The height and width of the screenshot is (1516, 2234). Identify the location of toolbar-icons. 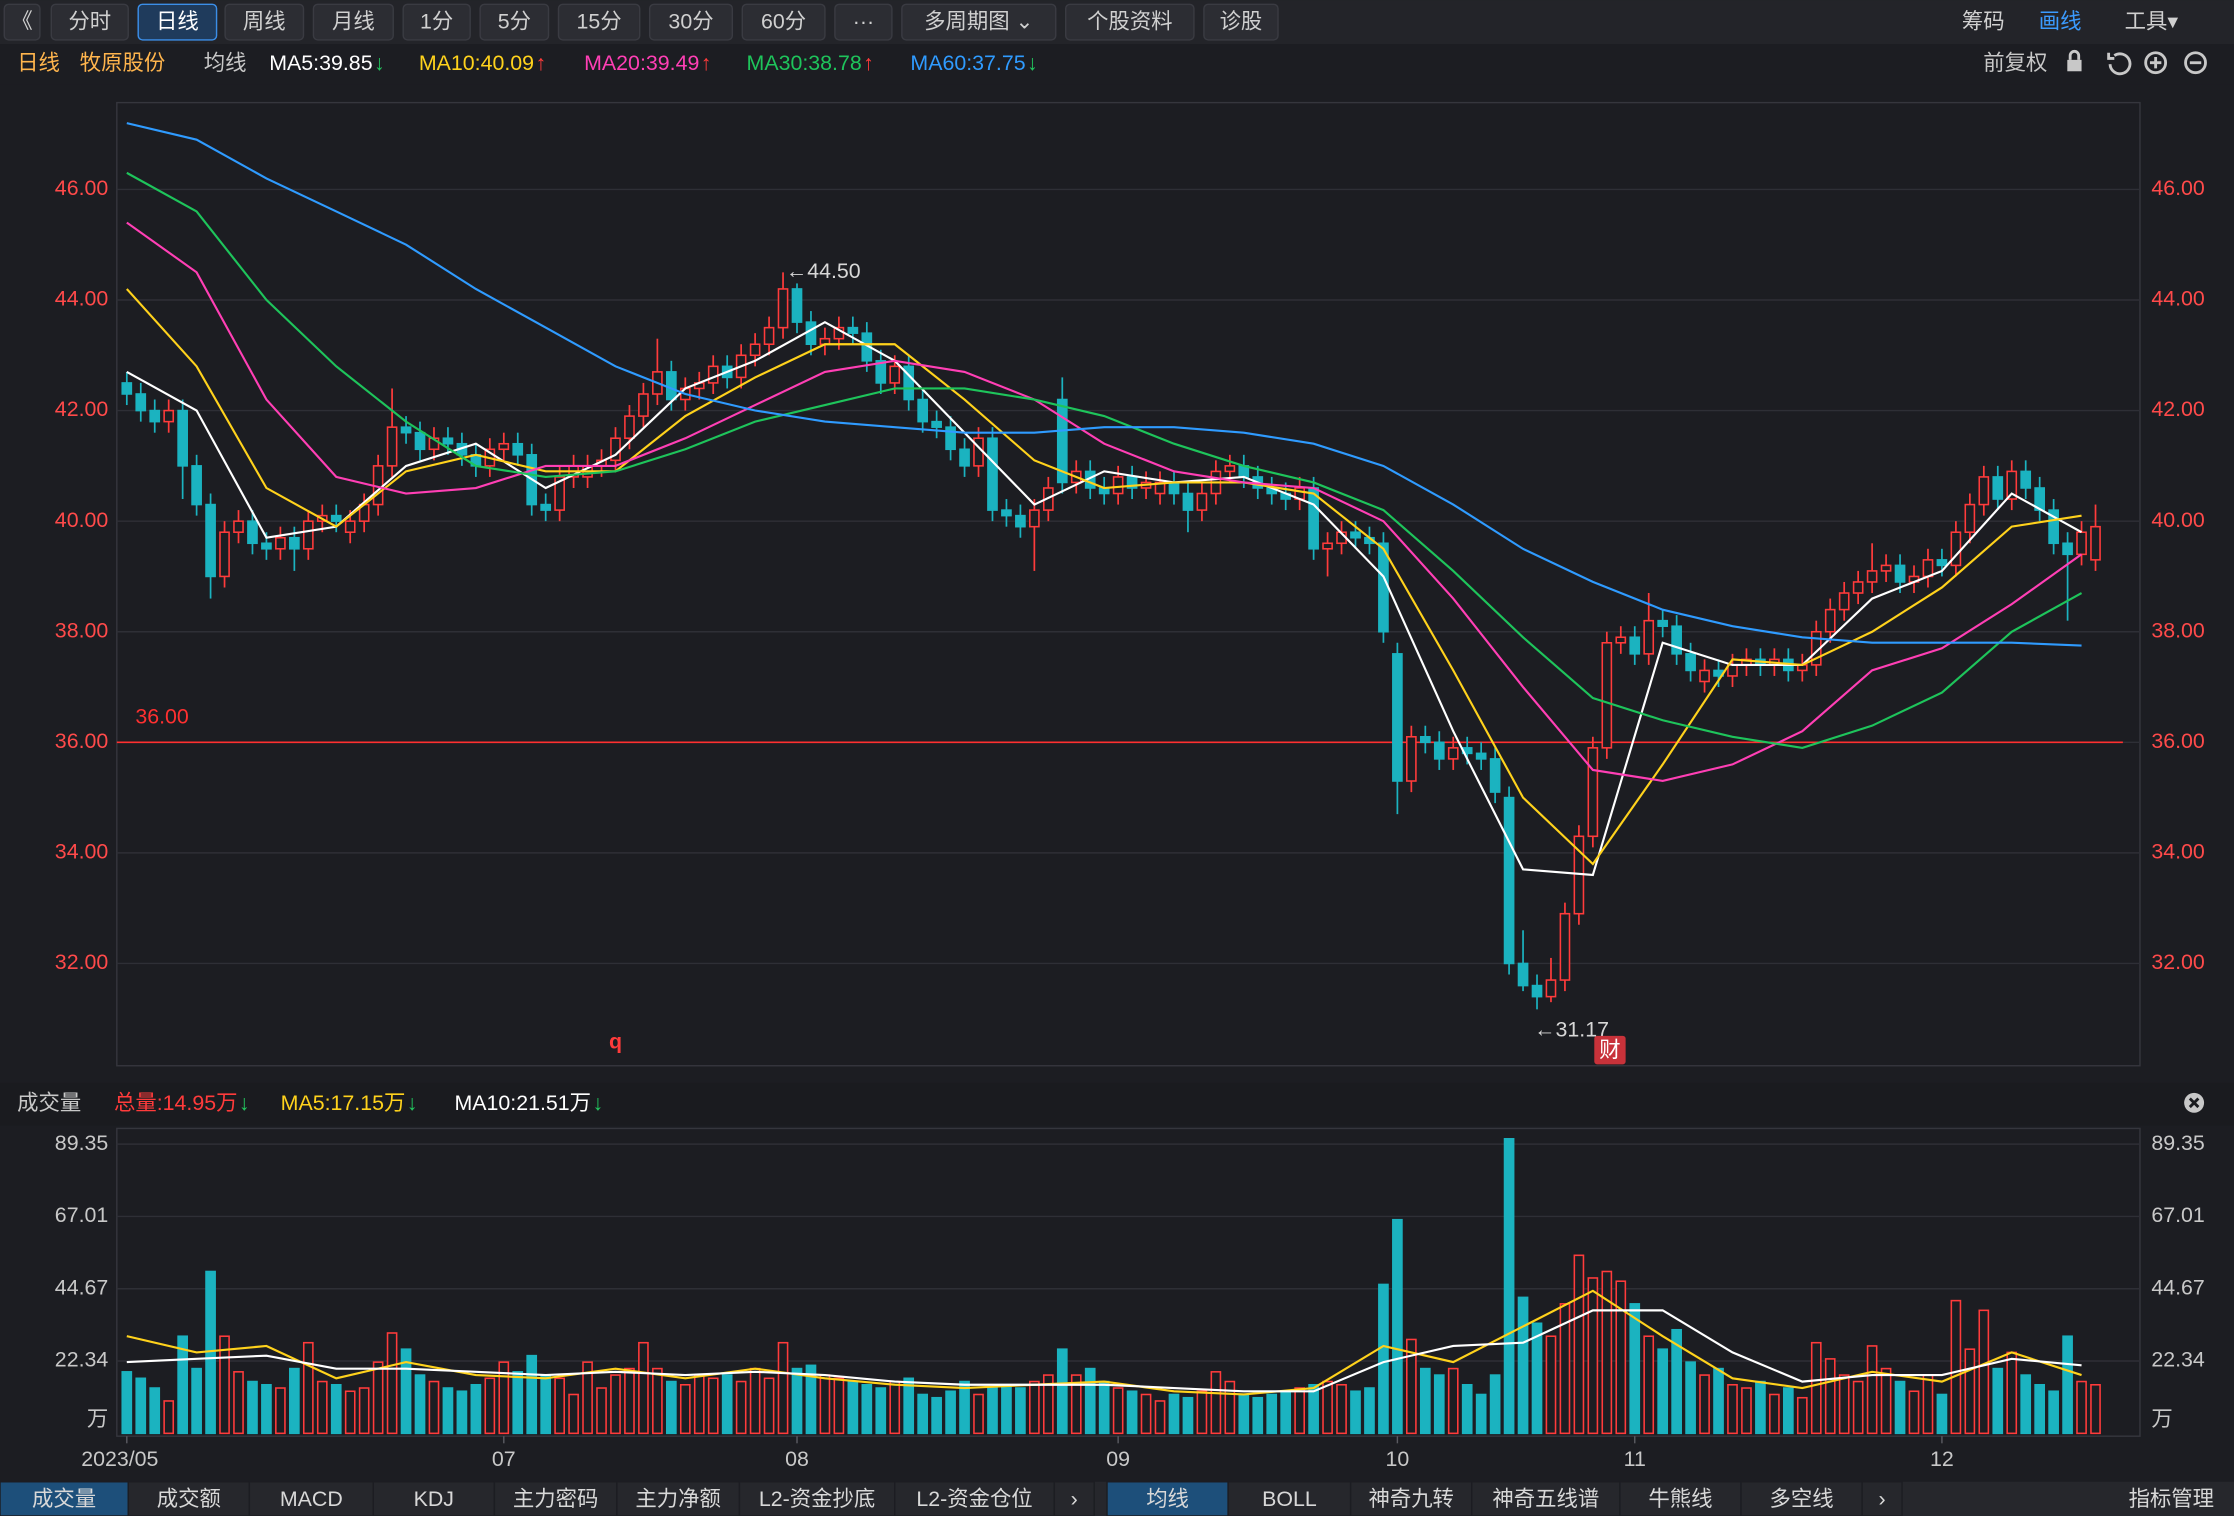
(2137, 581).